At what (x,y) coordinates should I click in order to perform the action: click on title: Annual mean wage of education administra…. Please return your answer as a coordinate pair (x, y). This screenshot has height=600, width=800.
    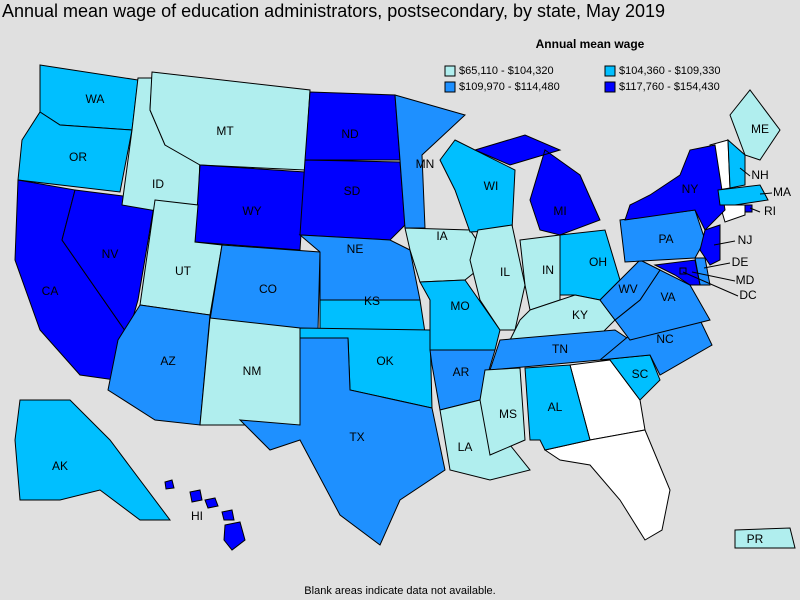
    Looking at the image, I should click on (333, 11).